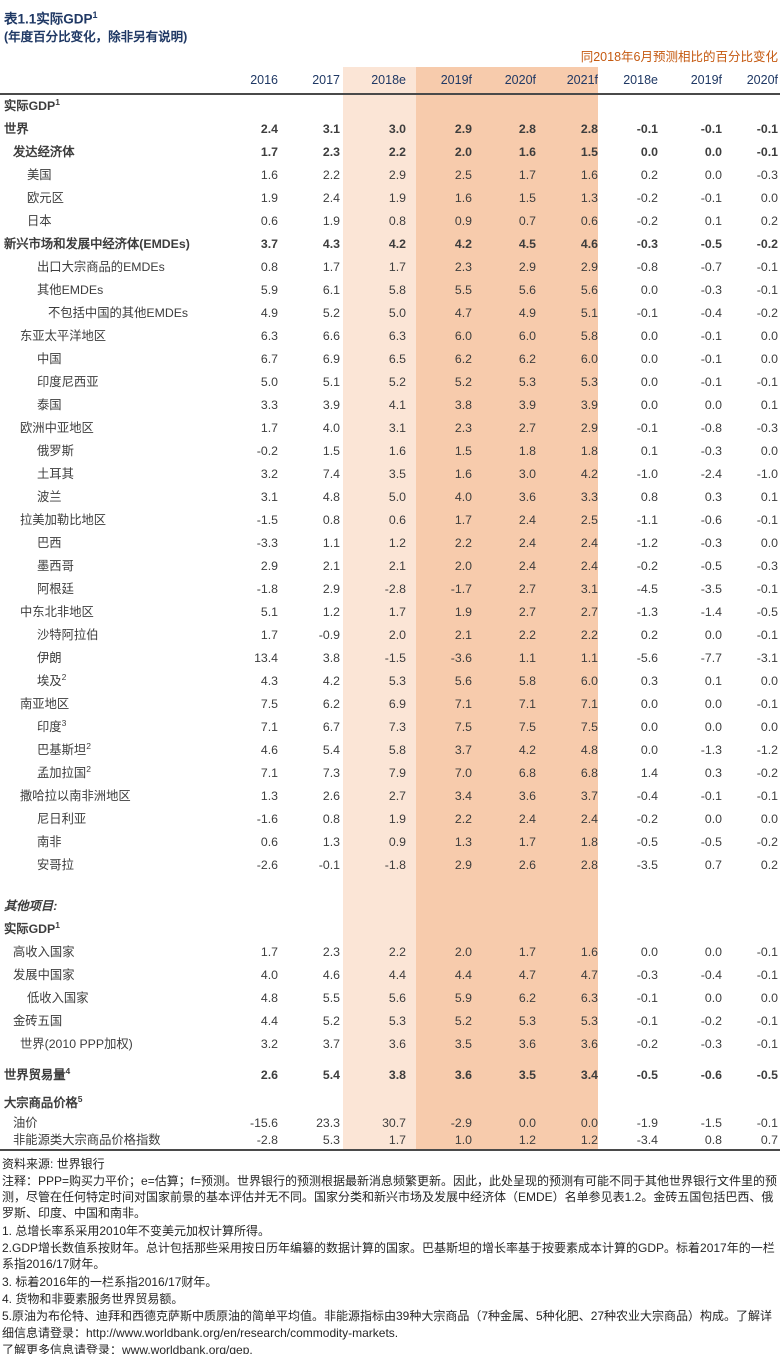  I want to click on value-cell: 3.8, so click(463, 404).